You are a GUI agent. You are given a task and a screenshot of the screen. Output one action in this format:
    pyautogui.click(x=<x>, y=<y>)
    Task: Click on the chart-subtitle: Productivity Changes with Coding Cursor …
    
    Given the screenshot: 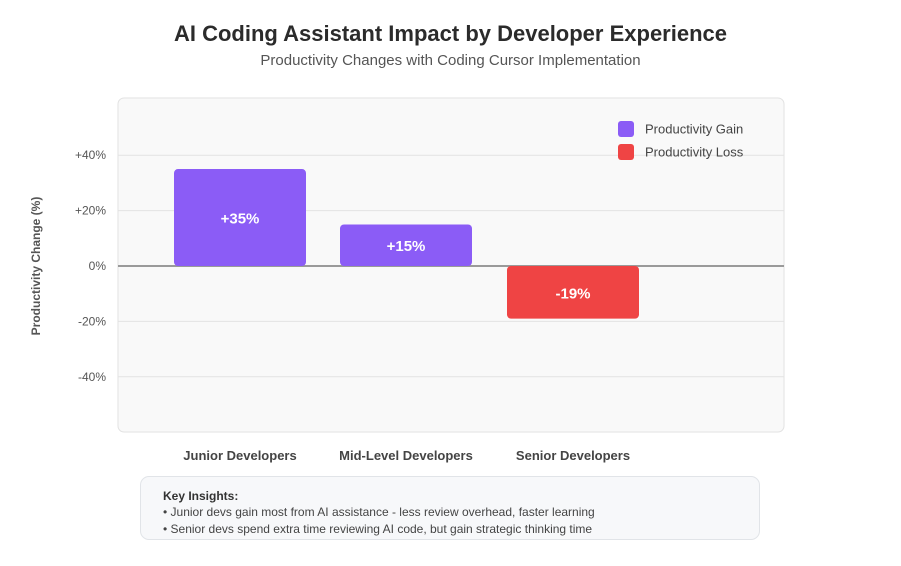 What is the action you would take?
    pyautogui.click(x=450, y=60)
    